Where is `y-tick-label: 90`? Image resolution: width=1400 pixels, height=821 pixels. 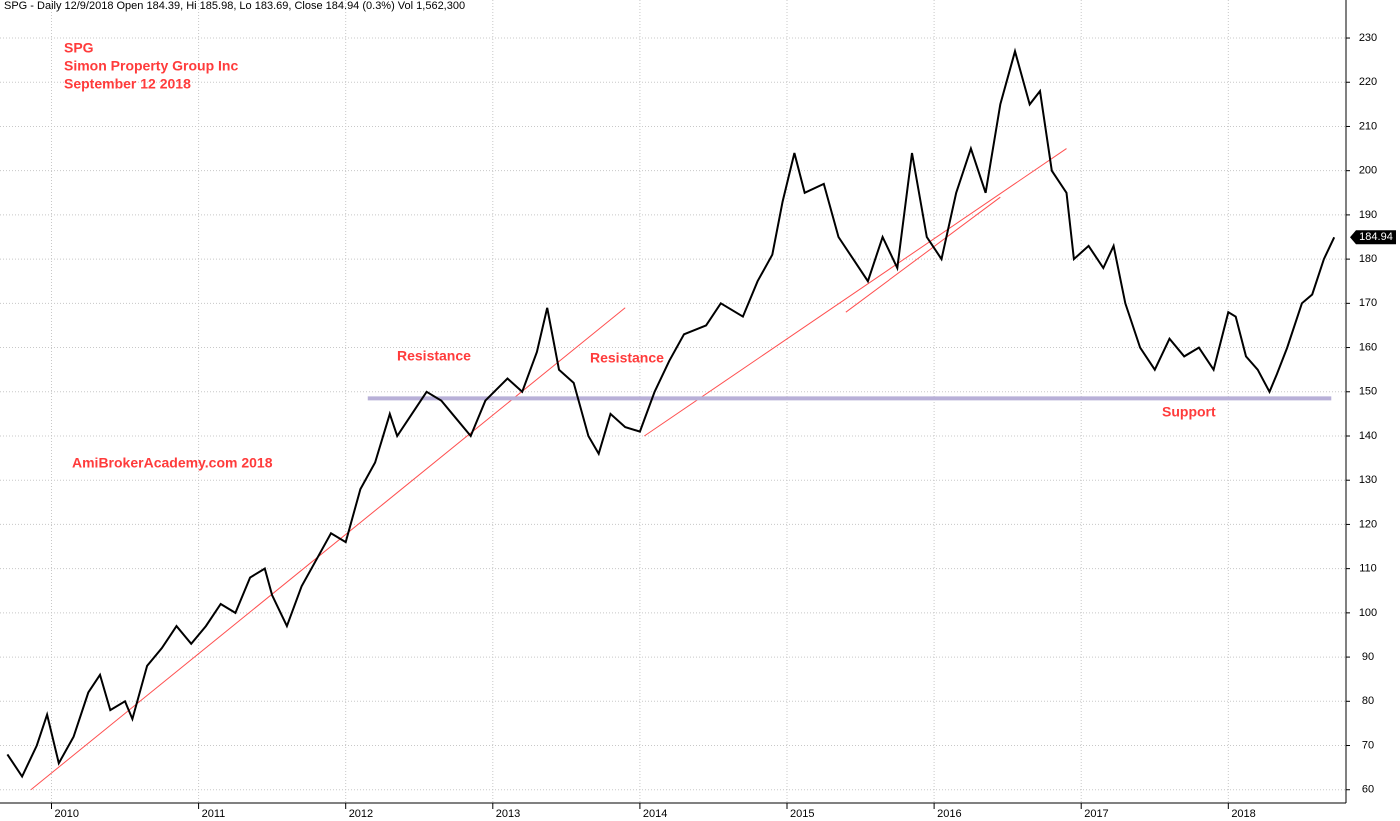 y-tick-label: 90 is located at coordinates (1368, 657).